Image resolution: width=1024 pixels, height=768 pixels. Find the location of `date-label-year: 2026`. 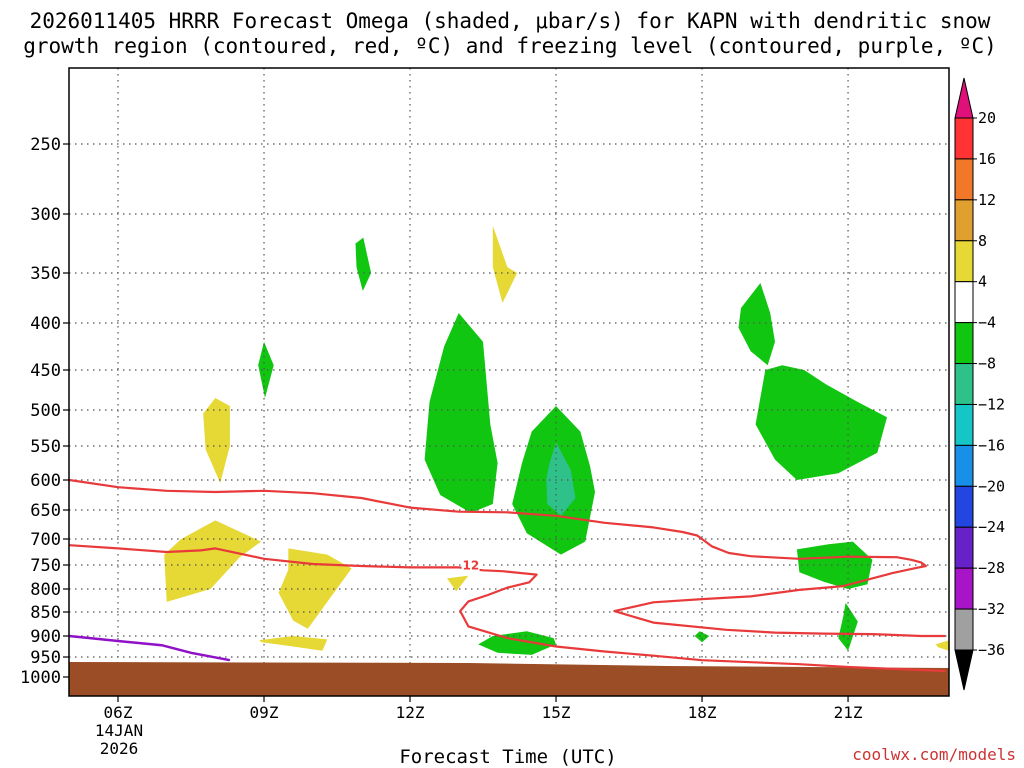

date-label-year: 2026 is located at coordinates (119, 748).